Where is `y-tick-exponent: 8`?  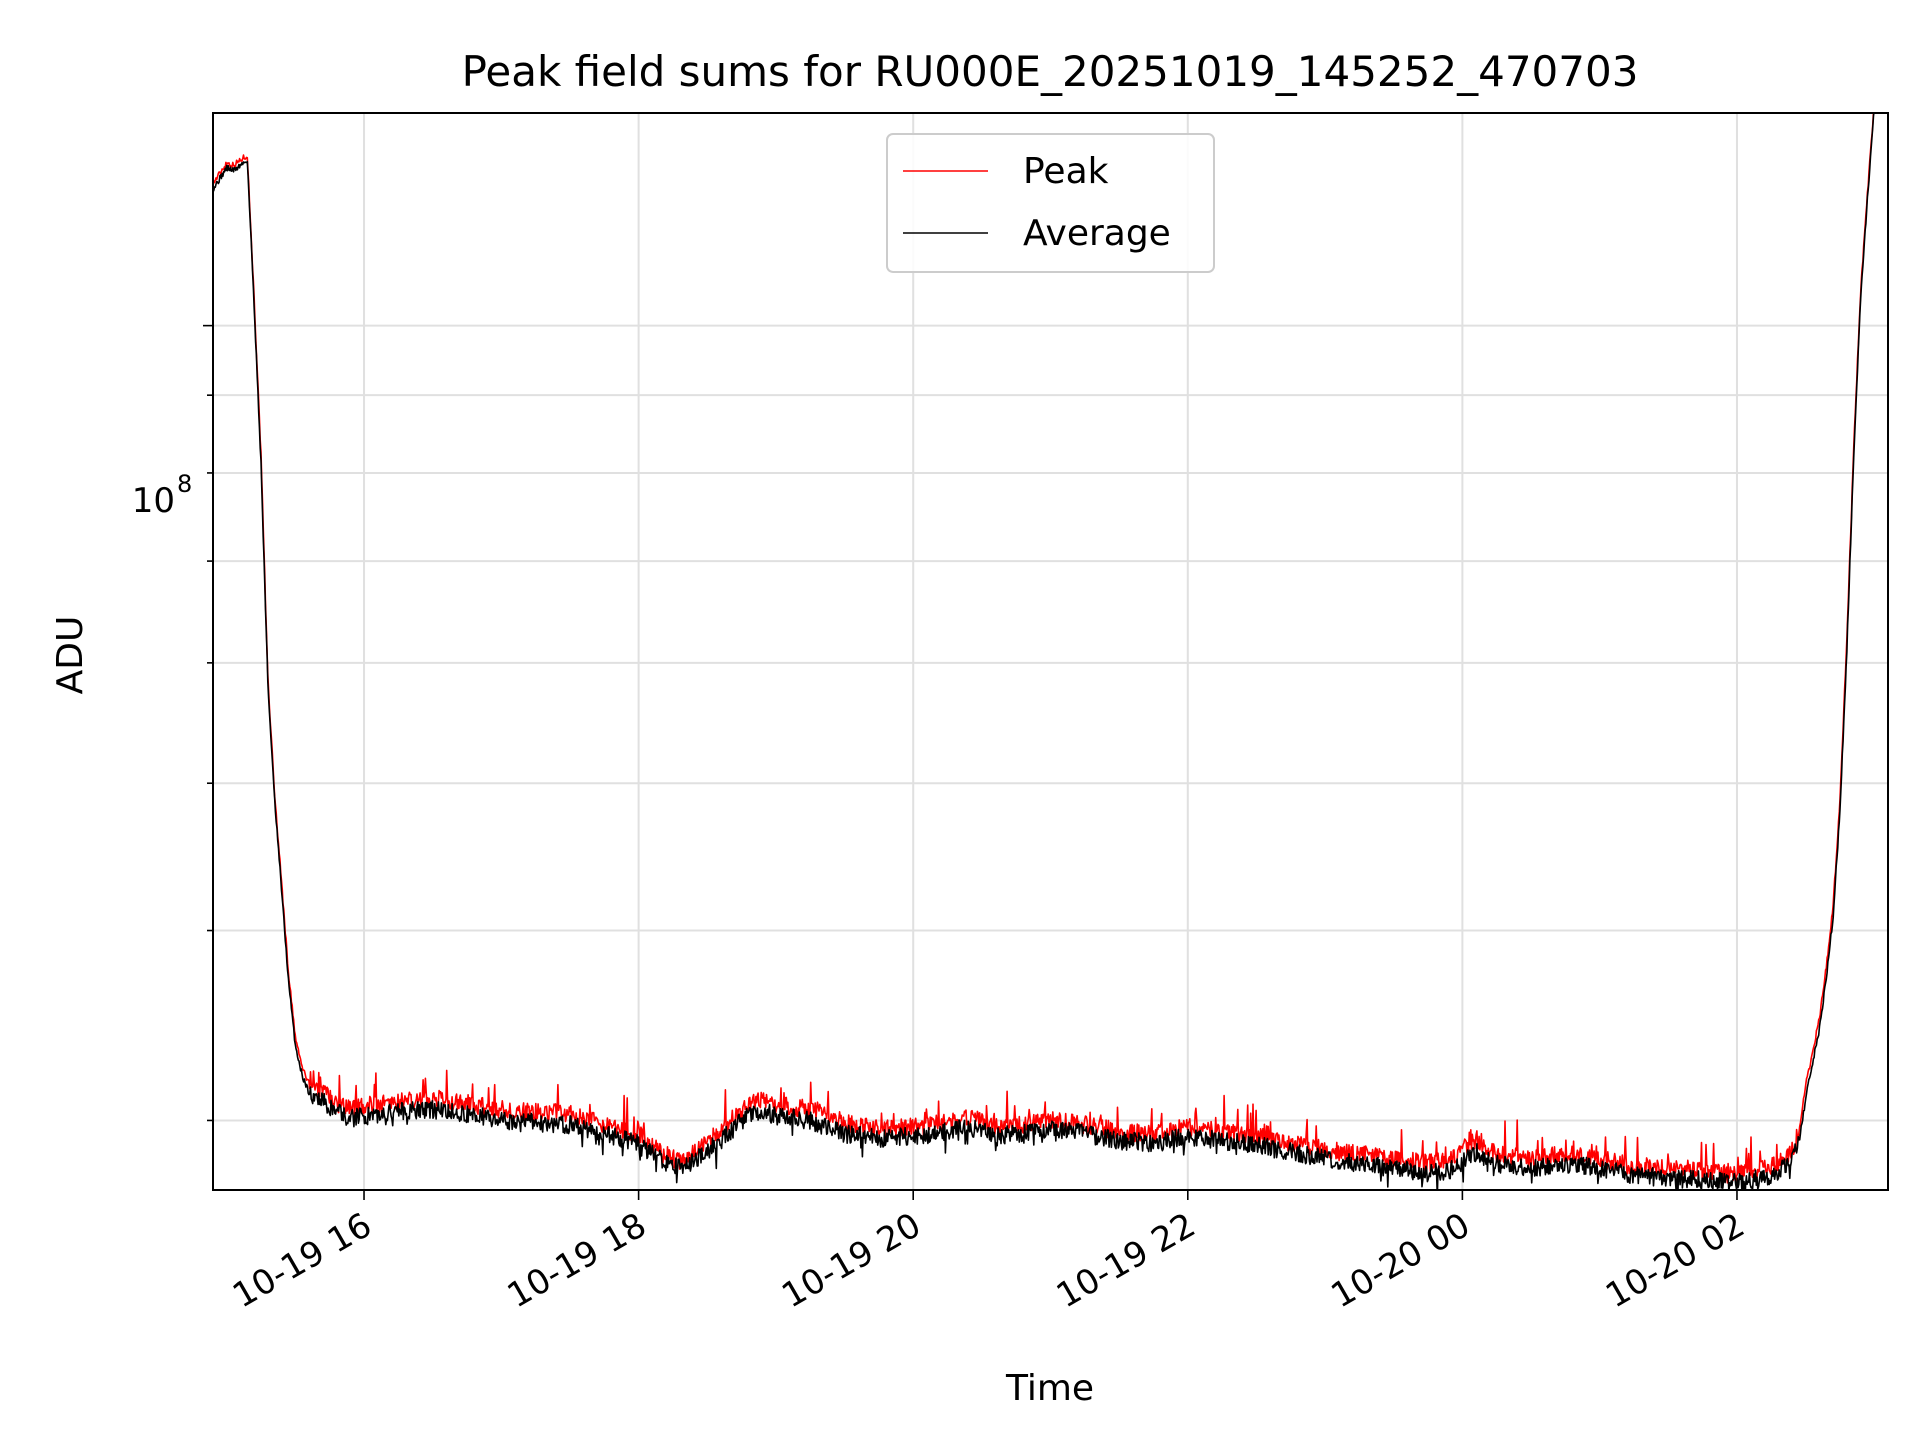
y-tick-exponent: 8 is located at coordinates (184, 484).